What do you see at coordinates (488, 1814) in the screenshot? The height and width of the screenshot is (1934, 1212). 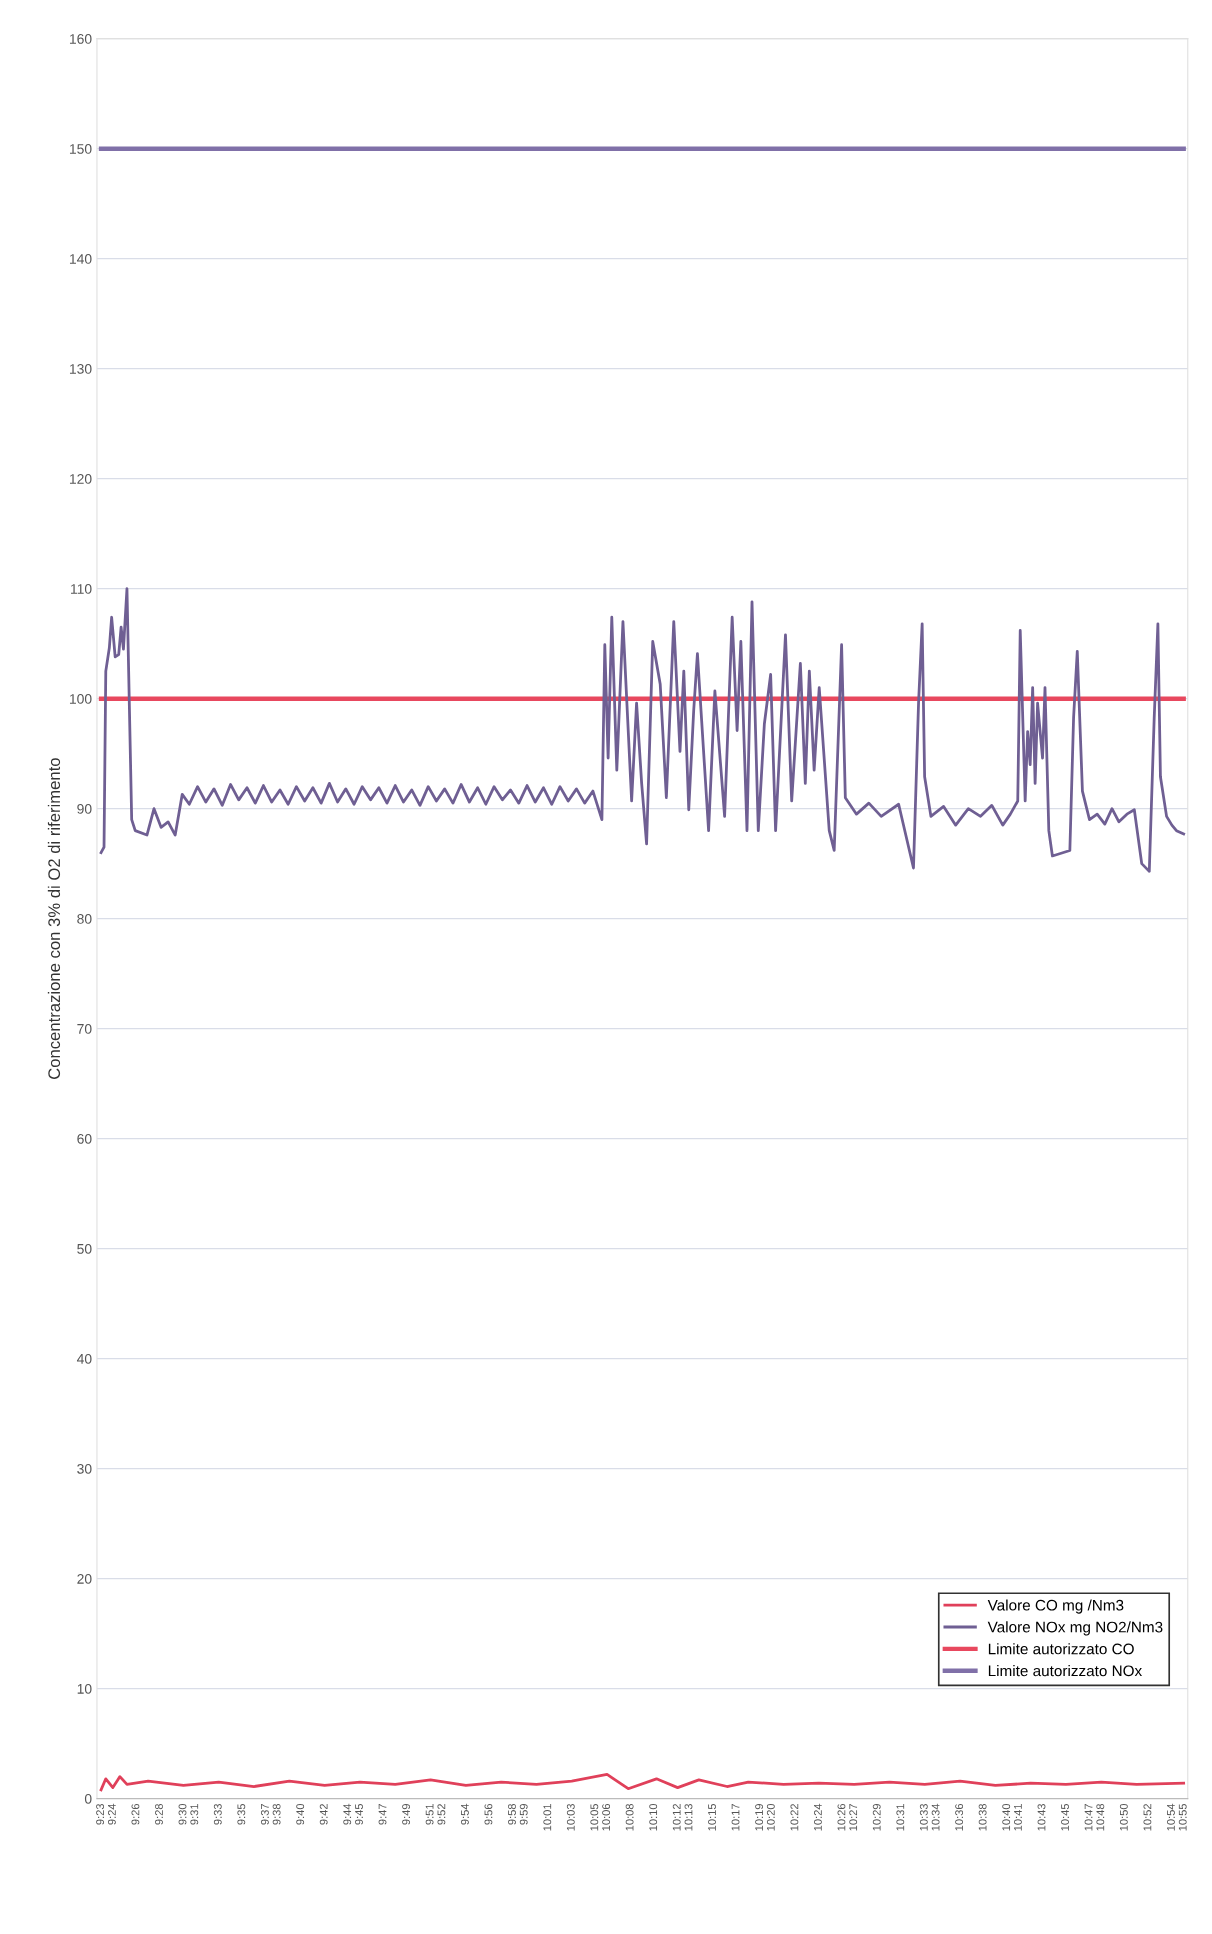 I see `x-tick-label: 9:56` at bounding box center [488, 1814].